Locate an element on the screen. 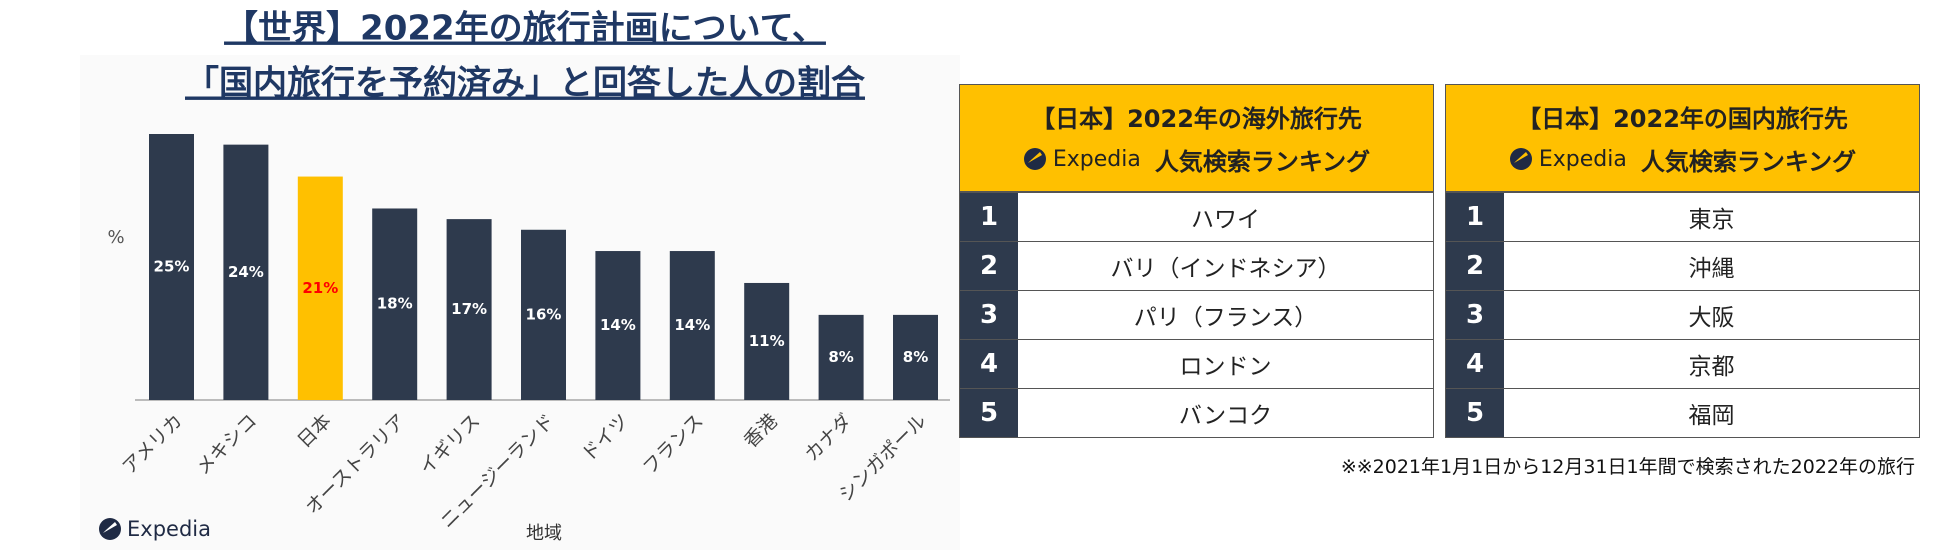  table-row: 3 パリ（フランス） is located at coordinates (1196, 314).